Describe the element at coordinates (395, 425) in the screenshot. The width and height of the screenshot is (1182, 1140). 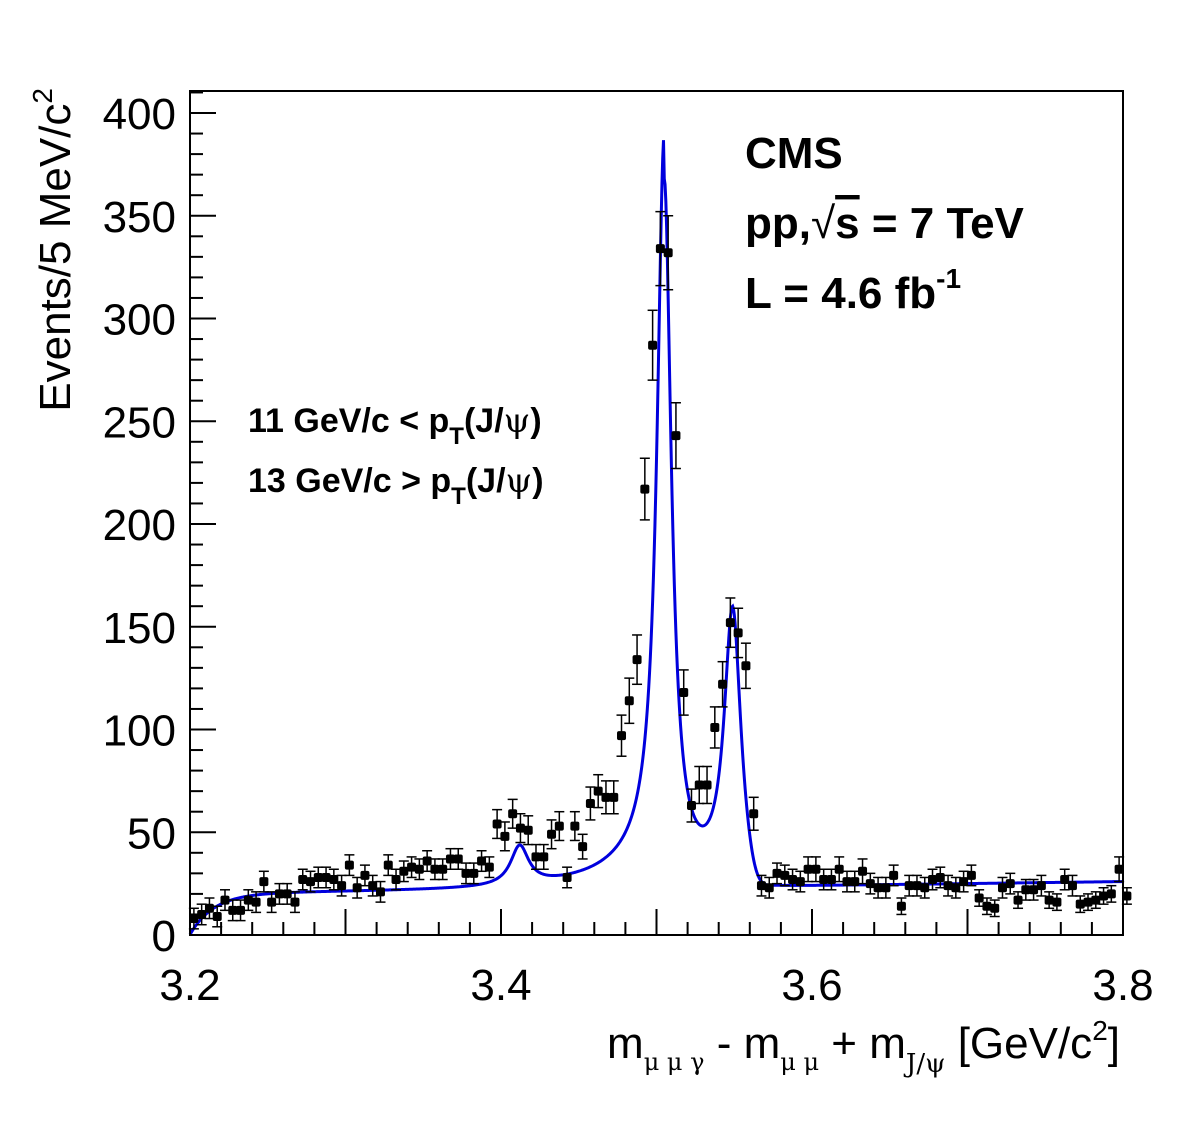
I see `cut-label-1: 11 GeV/c < pT(J/ψ)` at that location.